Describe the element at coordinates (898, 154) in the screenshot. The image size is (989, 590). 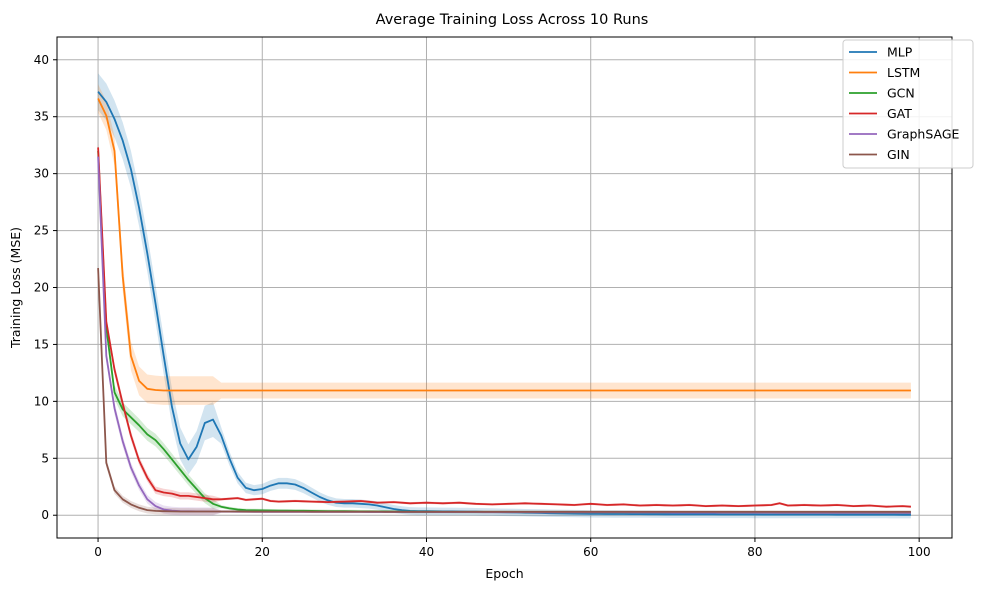
I see `legend-label-gin: GIN` at that location.